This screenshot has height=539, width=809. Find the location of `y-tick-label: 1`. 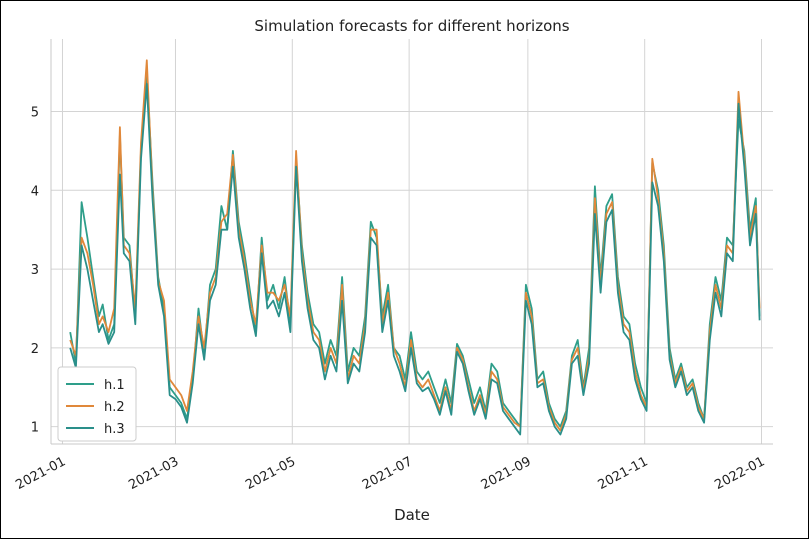

y-tick-label: 1 is located at coordinates (35, 428).